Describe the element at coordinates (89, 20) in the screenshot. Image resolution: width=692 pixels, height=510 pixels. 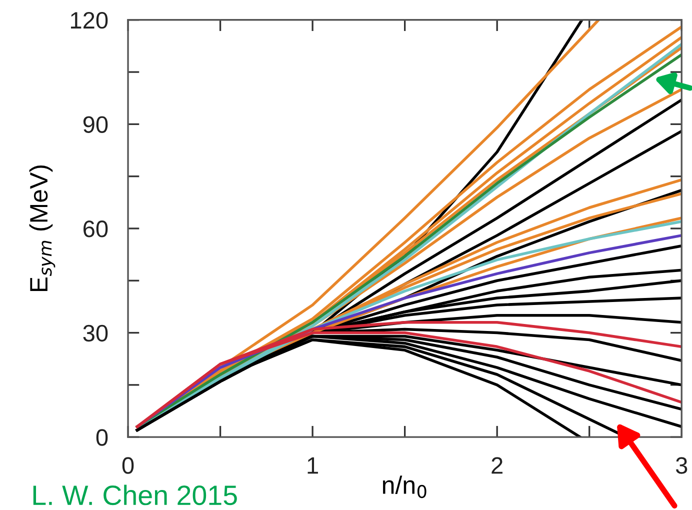
I see `y-tick-label: 120` at that location.